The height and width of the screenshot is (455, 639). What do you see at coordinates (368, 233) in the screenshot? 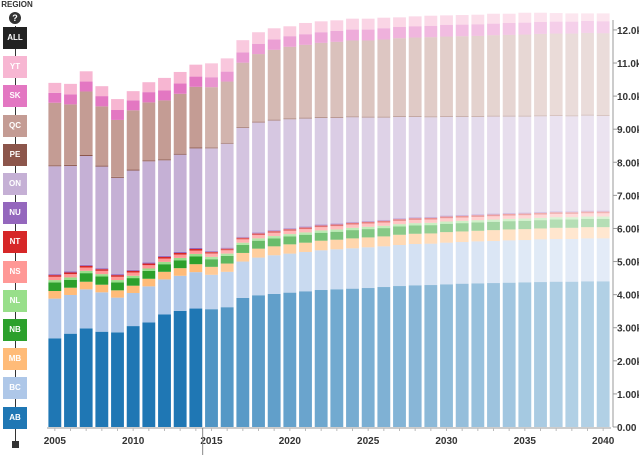
I see `bar-nb-2025` at bounding box center [368, 233].